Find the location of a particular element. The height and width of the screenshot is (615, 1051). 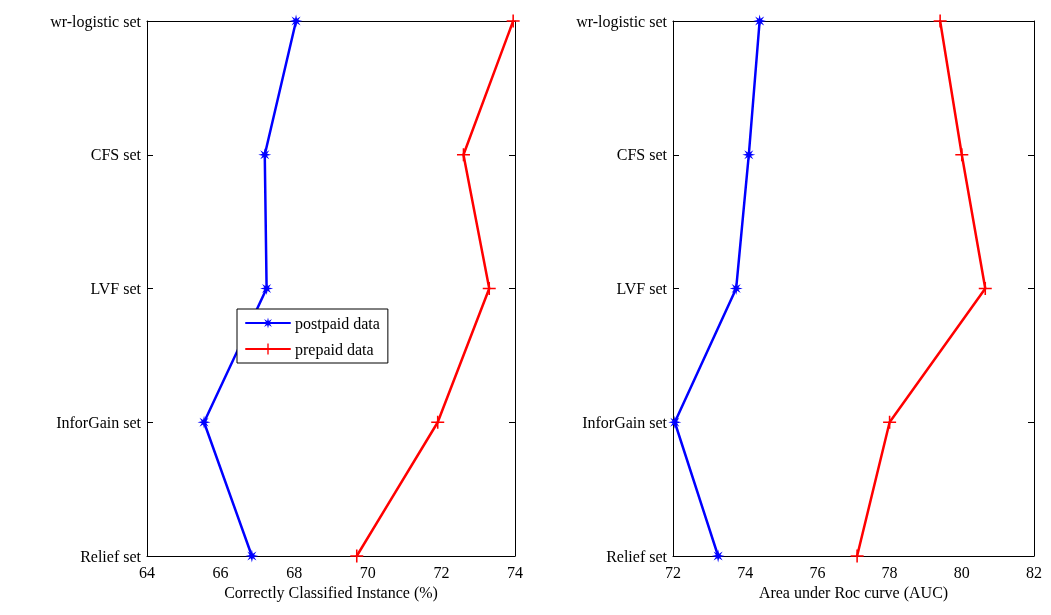

legend-label: prepaid data is located at coordinates (334, 349).